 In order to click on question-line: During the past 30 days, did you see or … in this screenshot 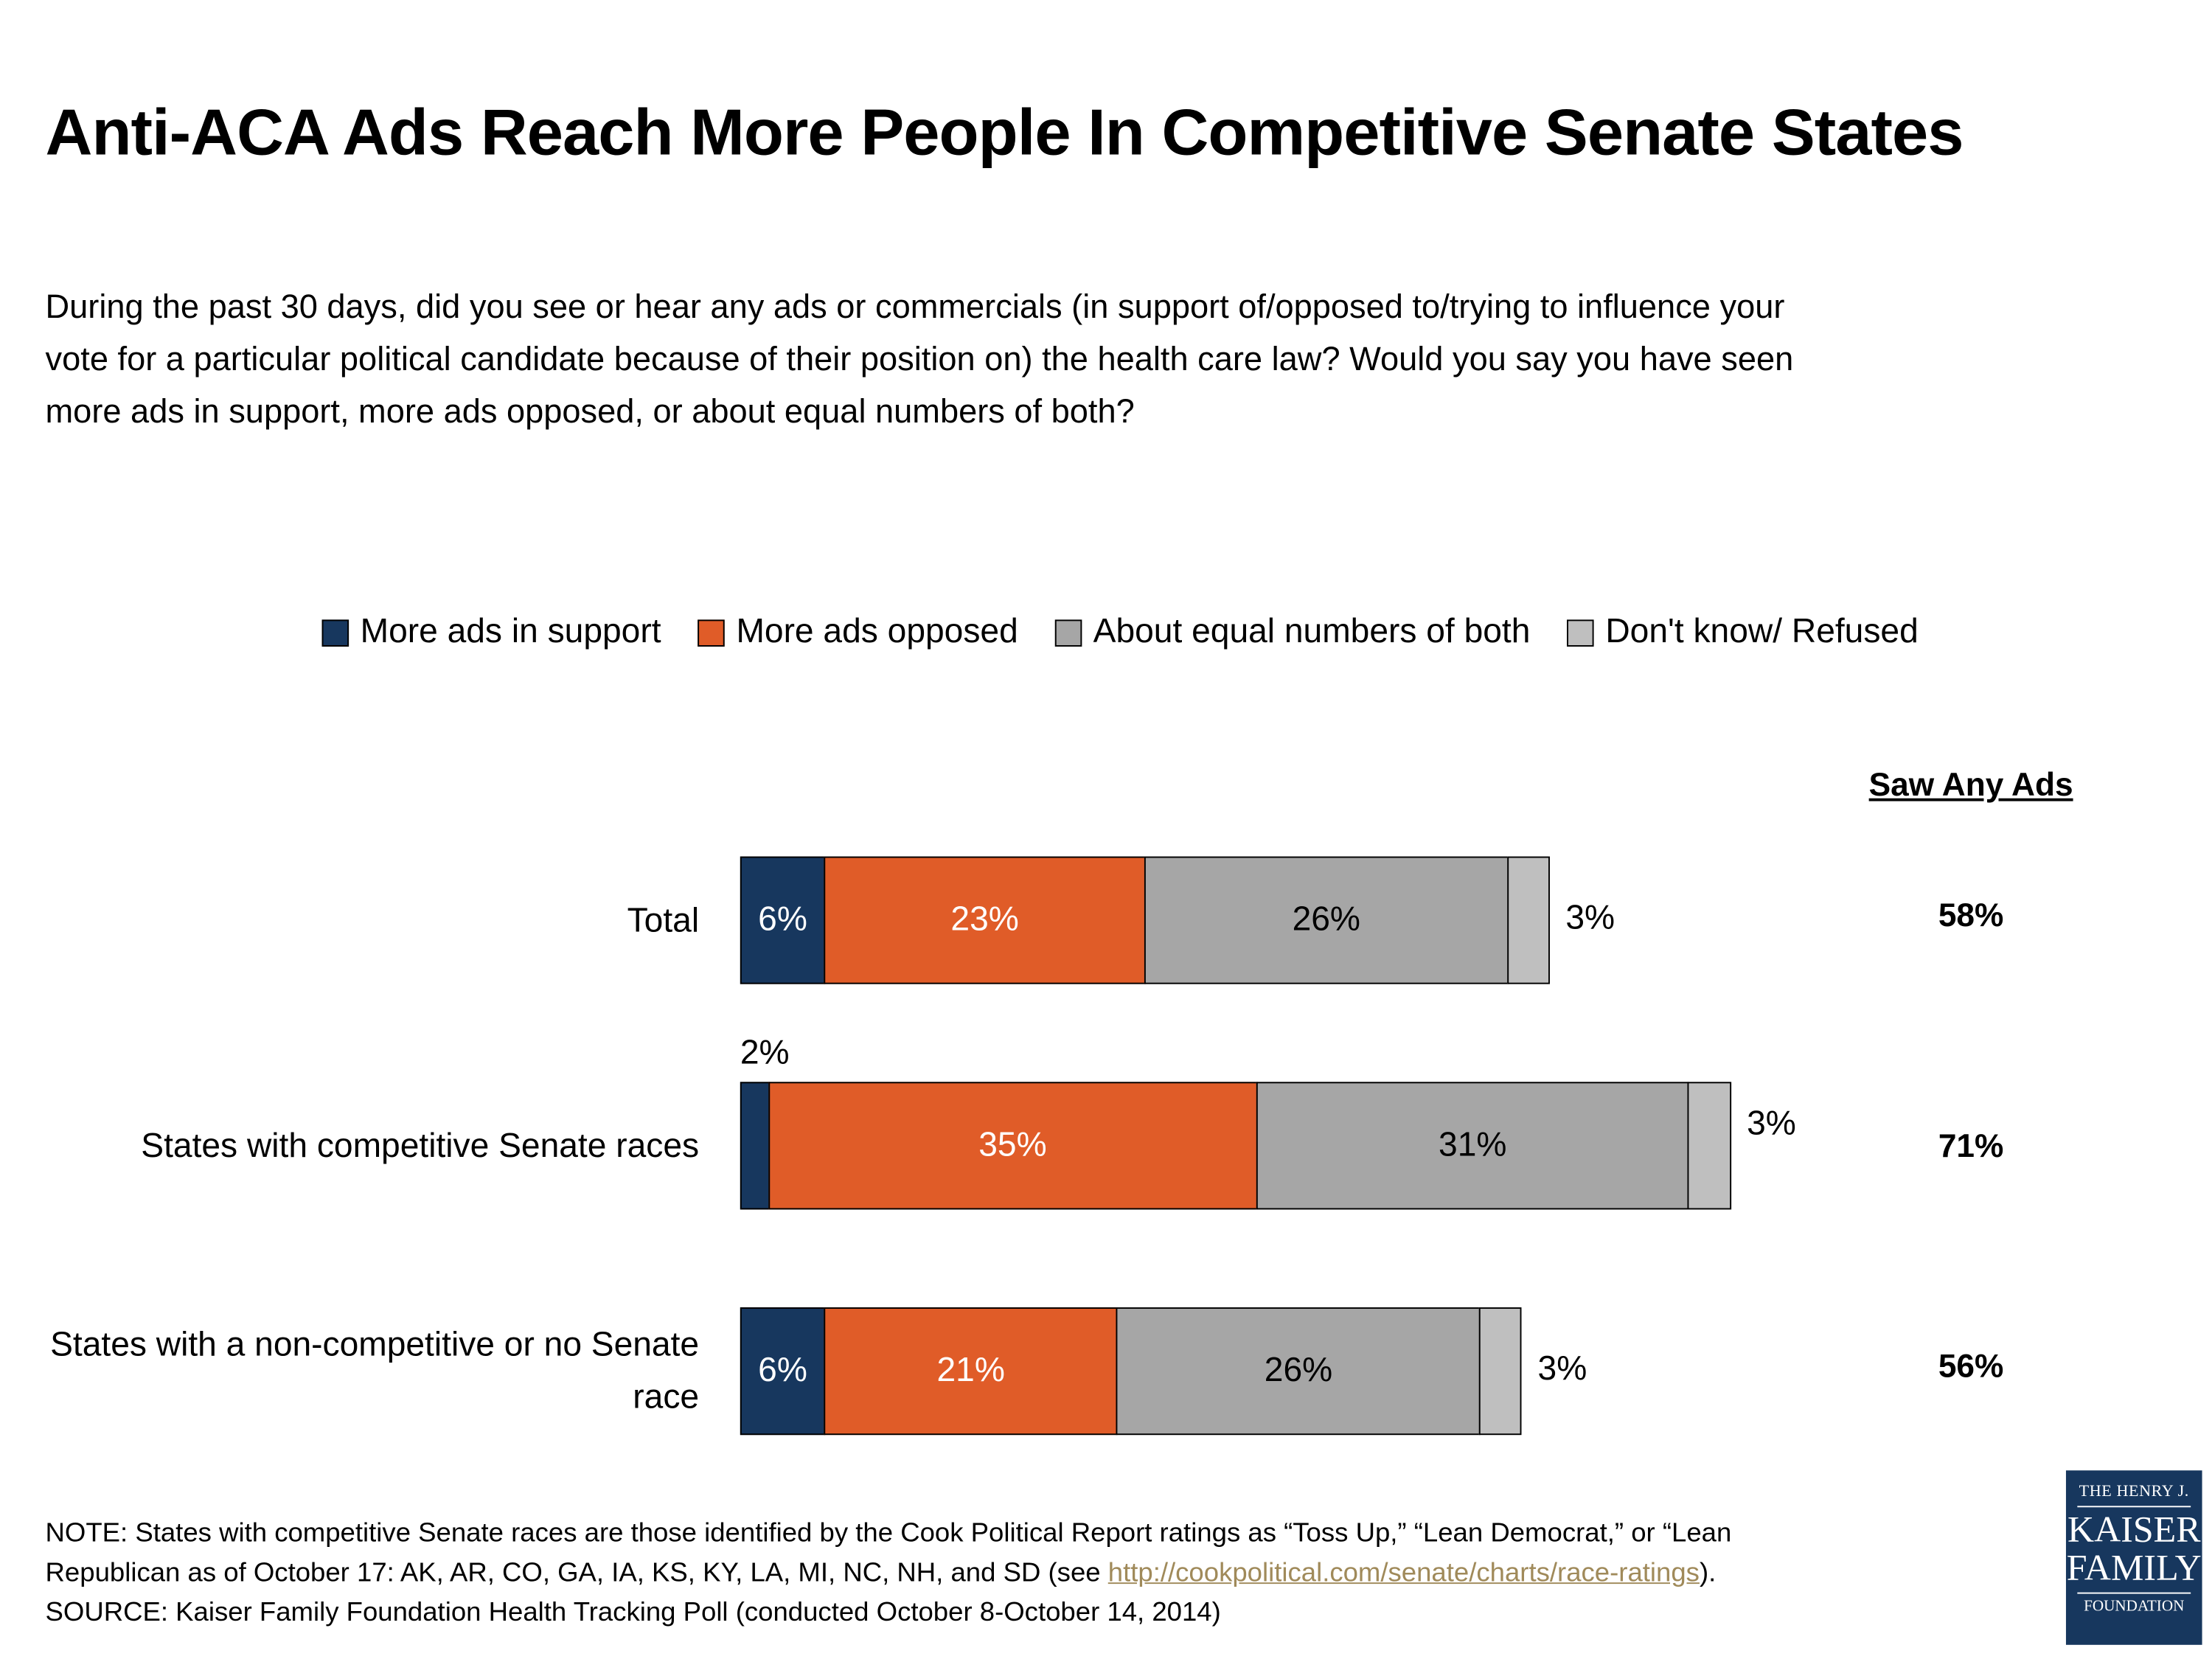, I will do `click(915, 306)`.